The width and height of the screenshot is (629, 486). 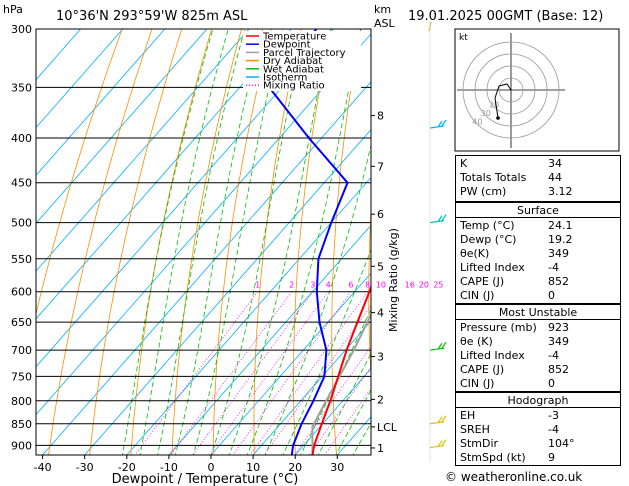 What do you see at coordinates (517, 443) in the screenshot?
I see `hodo-row: StmDir 104°` at bounding box center [517, 443].